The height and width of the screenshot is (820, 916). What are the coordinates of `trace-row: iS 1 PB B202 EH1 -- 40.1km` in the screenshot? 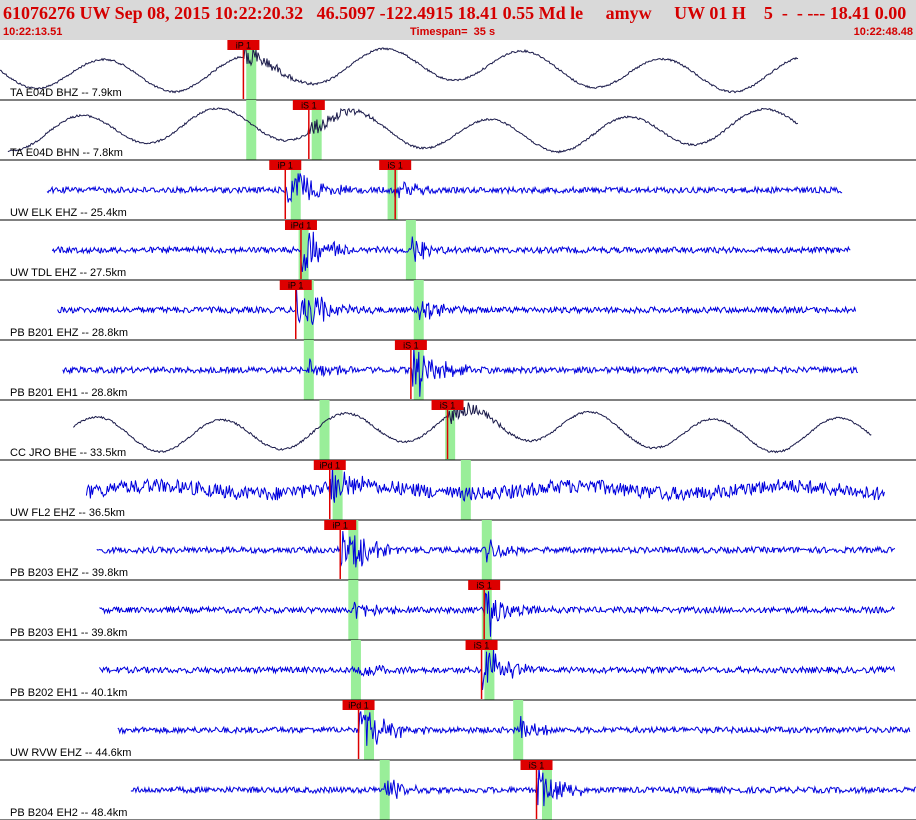 It's located at (458, 670).